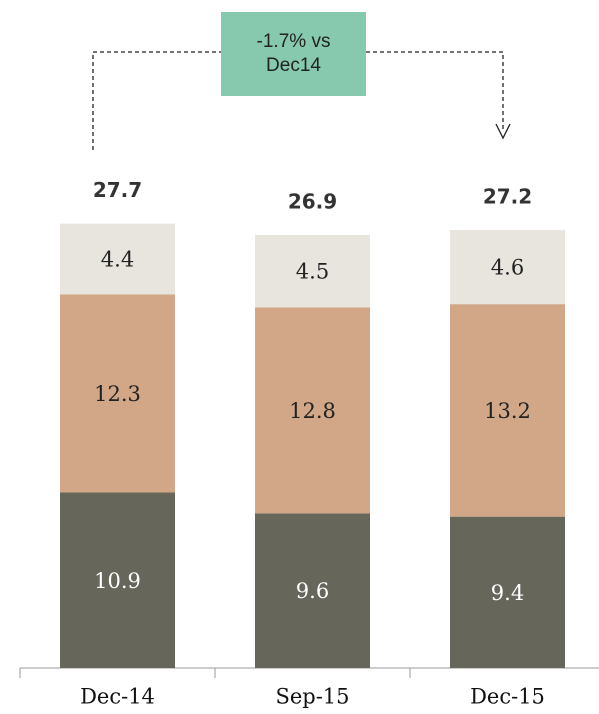  I want to click on x-tick-label: Dec-14, so click(117, 697).